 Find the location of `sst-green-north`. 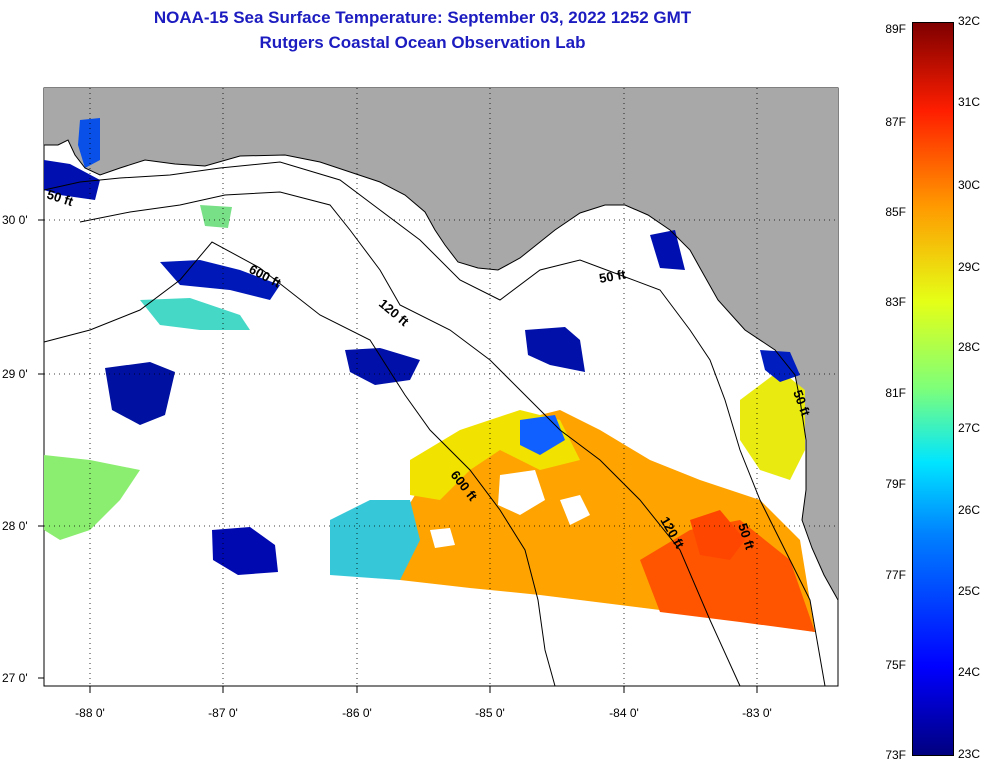

sst-green-north is located at coordinates (216, 216).